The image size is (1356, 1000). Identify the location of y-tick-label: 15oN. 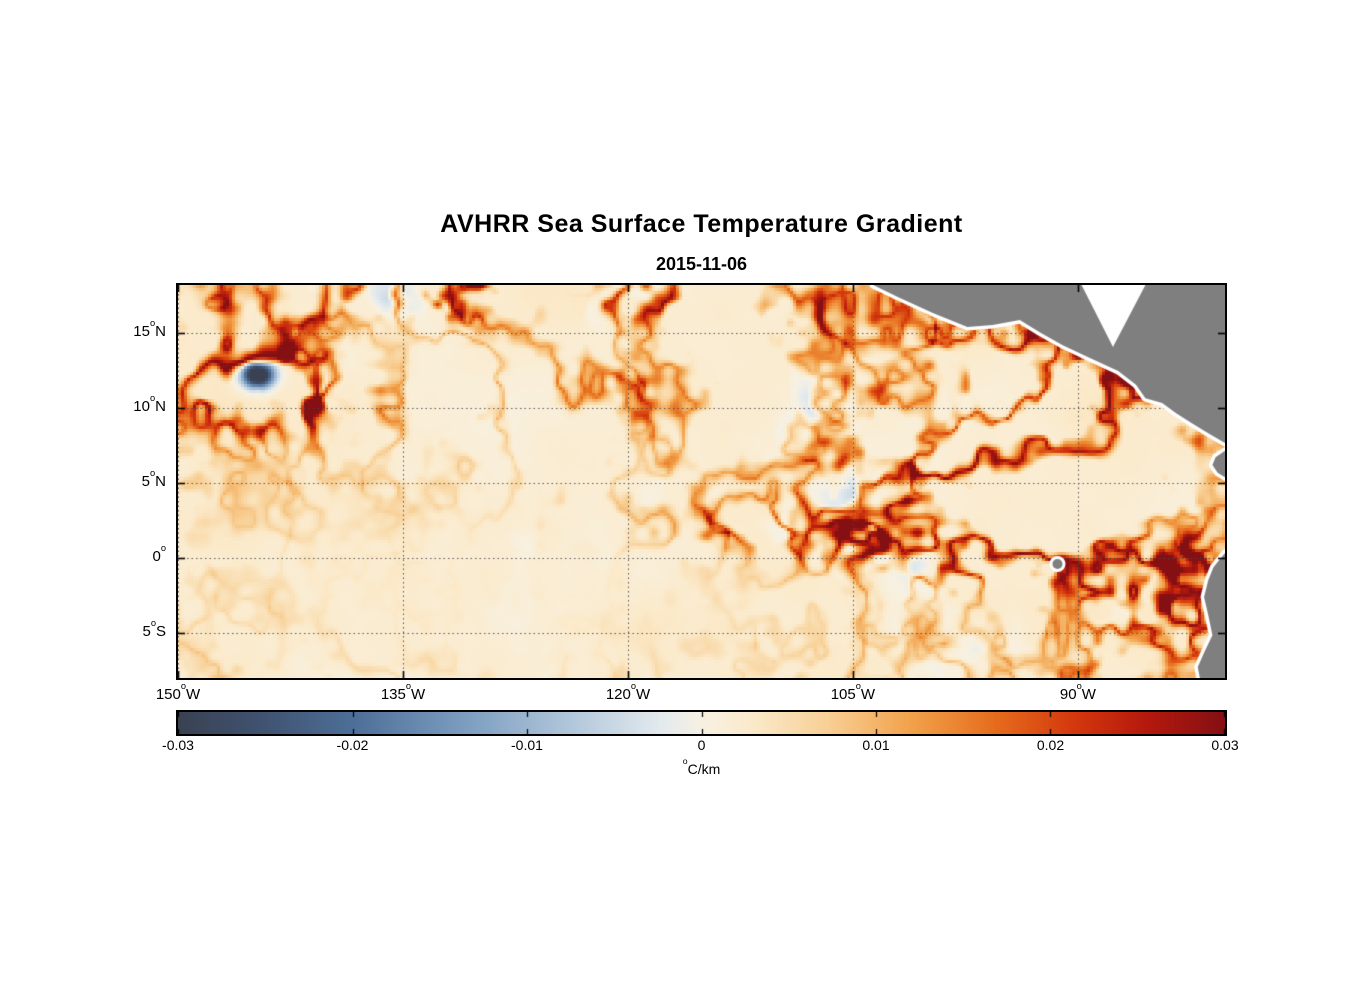
(149, 328).